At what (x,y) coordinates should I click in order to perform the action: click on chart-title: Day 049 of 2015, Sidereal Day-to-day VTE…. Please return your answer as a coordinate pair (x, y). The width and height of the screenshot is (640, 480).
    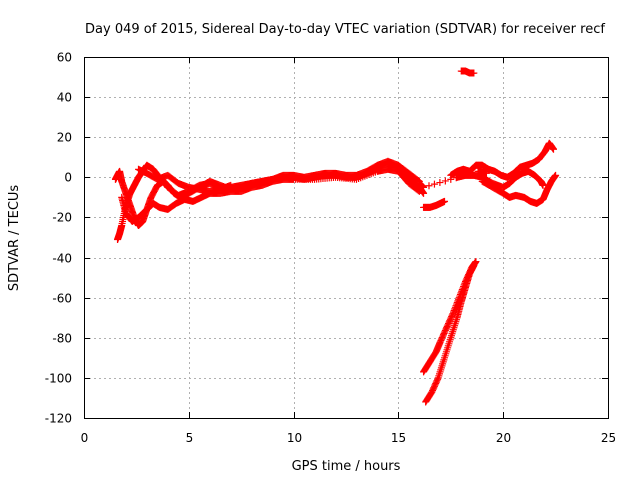
    Looking at the image, I should click on (345, 29).